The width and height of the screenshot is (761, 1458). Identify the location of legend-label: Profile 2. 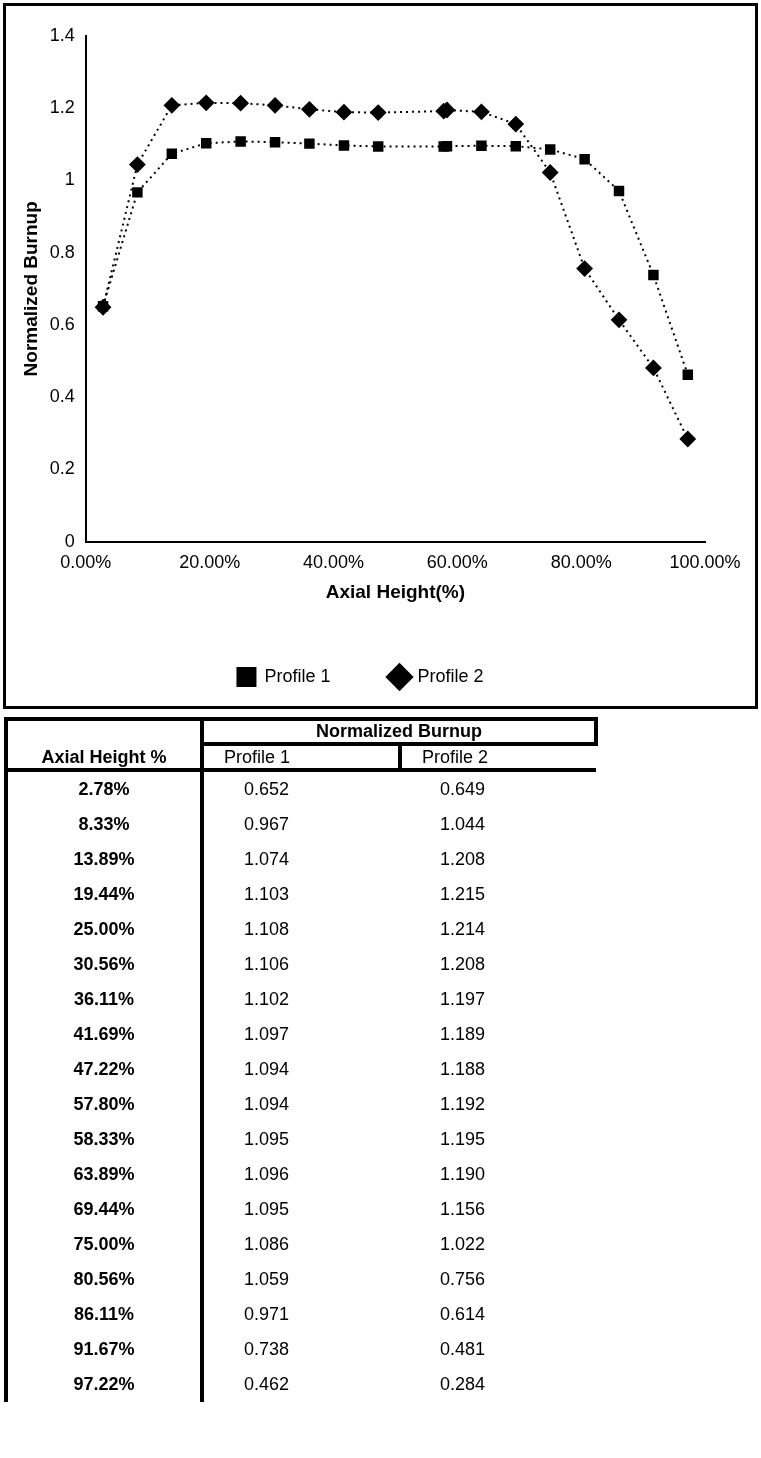
(450, 675).